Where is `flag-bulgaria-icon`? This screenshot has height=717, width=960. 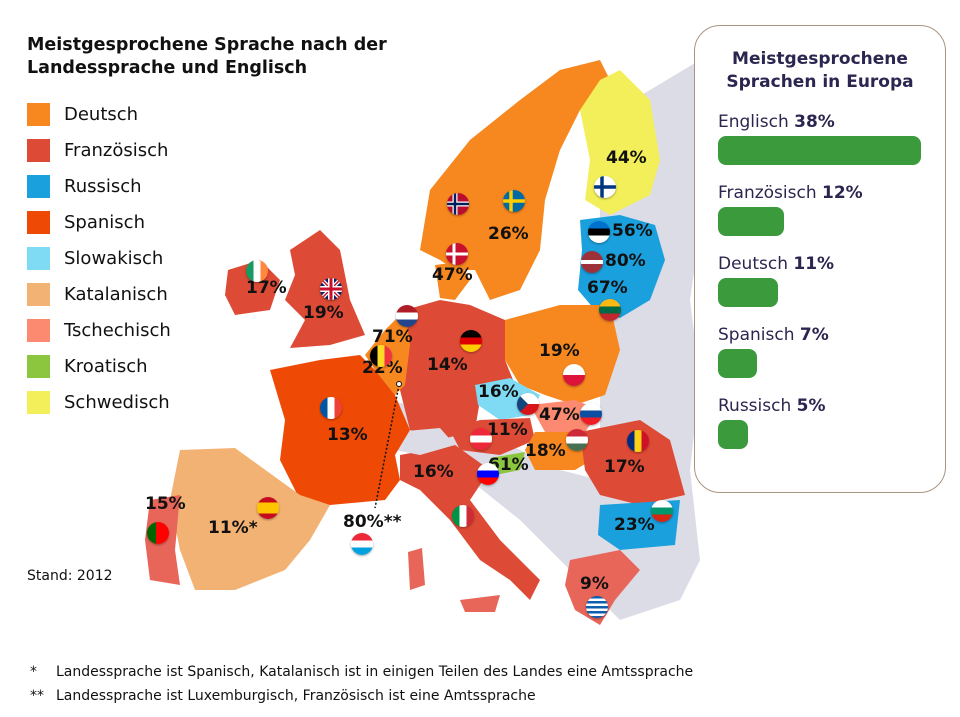
flag-bulgaria-icon is located at coordinates (662, 511).